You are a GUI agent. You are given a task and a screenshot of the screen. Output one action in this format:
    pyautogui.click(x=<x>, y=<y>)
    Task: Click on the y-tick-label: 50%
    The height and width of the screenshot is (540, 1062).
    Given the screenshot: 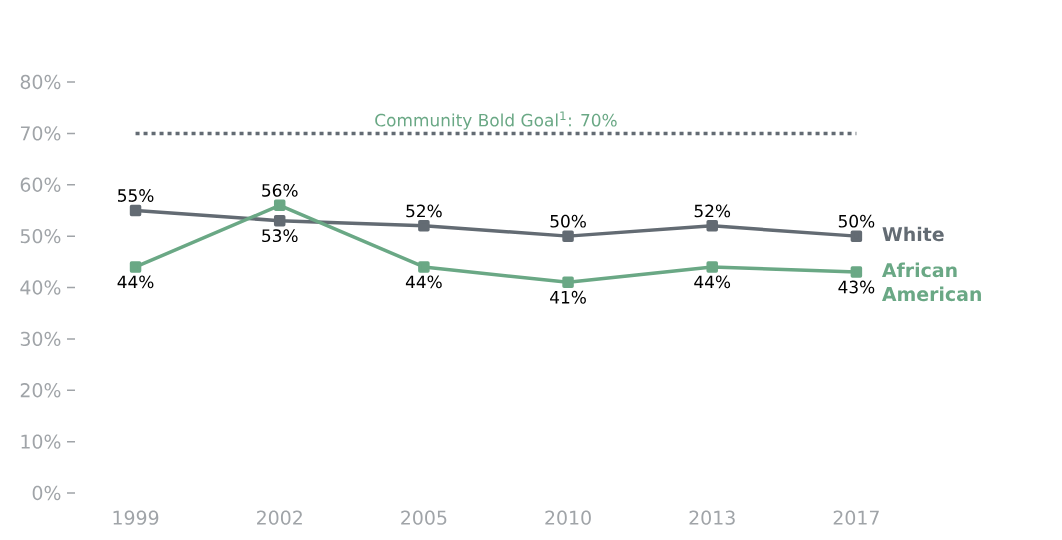 What is the action you would take?
    pyautogui.click(x=40, y=236)
    